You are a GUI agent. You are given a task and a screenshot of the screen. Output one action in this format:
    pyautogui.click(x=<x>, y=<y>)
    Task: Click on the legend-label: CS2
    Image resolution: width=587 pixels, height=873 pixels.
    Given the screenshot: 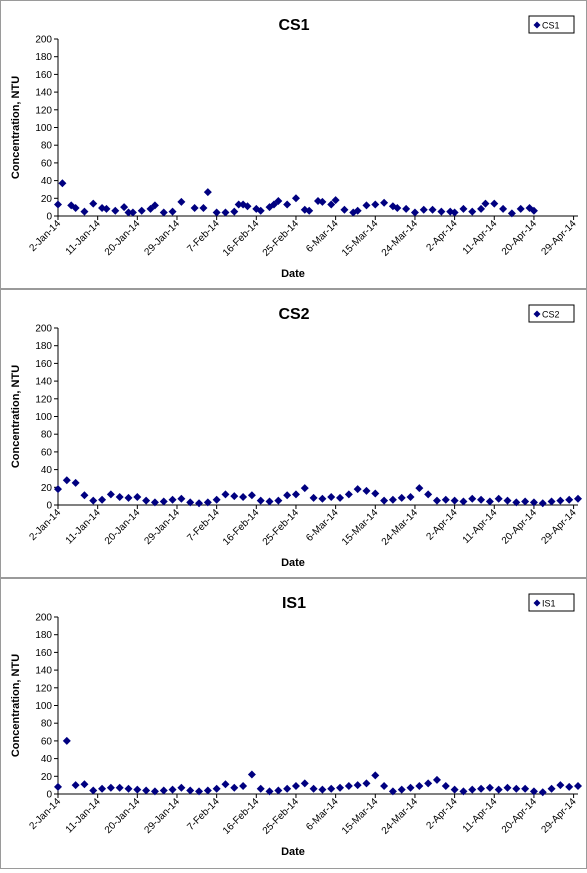 What is the action you would take?
    pyautogui.click(x=551, y=315)
    